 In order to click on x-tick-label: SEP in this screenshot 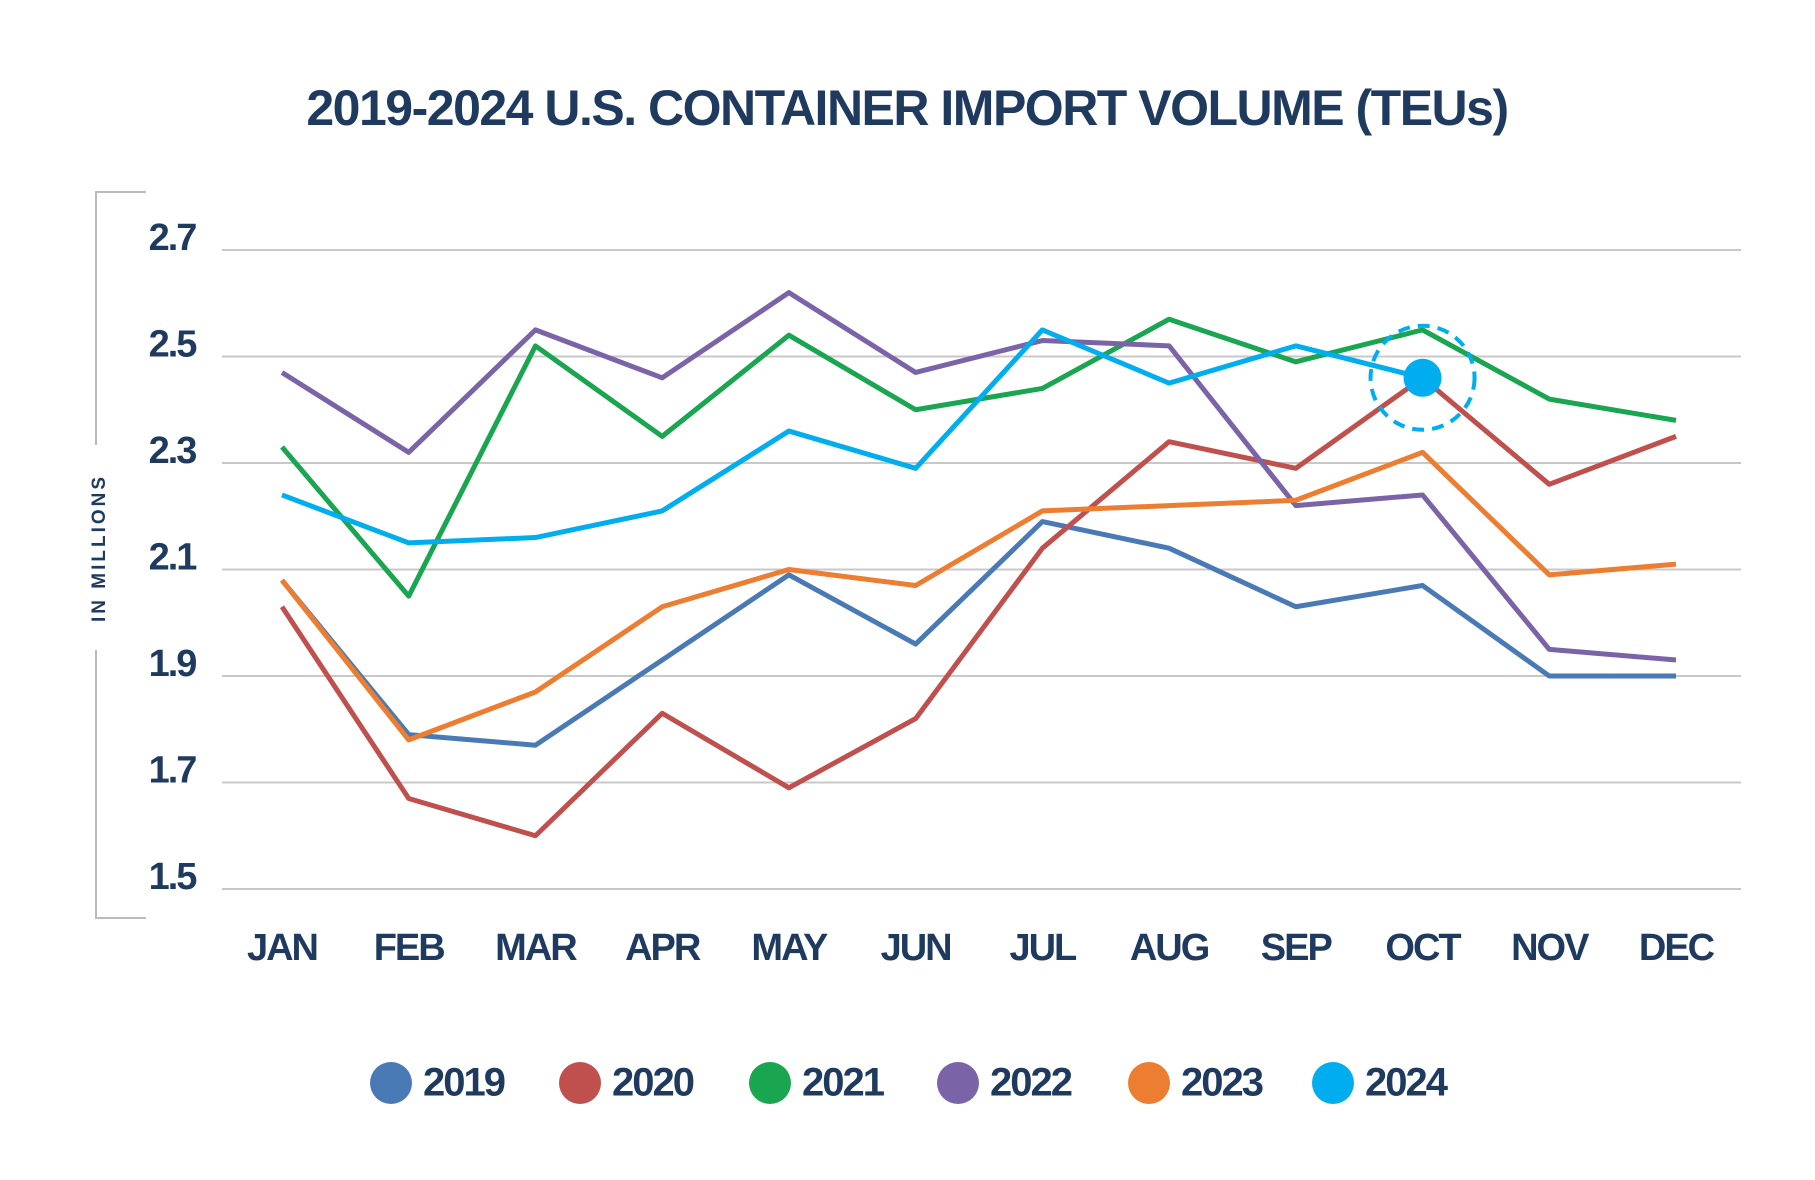, I will do `click(1297, 948)`.